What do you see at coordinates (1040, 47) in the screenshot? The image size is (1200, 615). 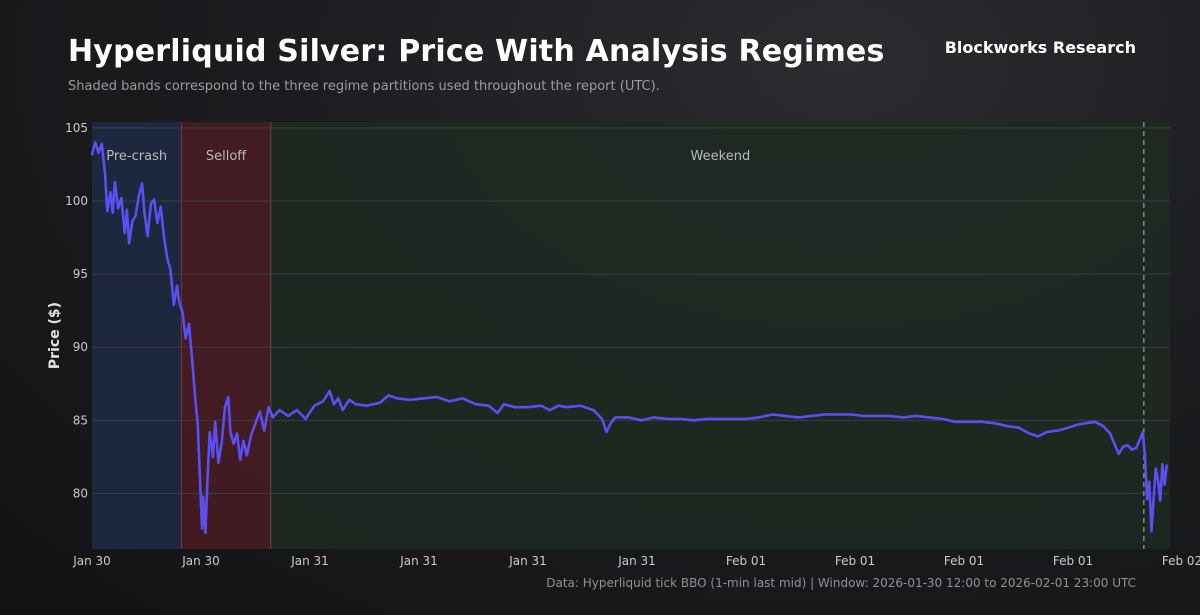 I see `brand-label: Blockworks Research` at bounding box center [1040, 47].